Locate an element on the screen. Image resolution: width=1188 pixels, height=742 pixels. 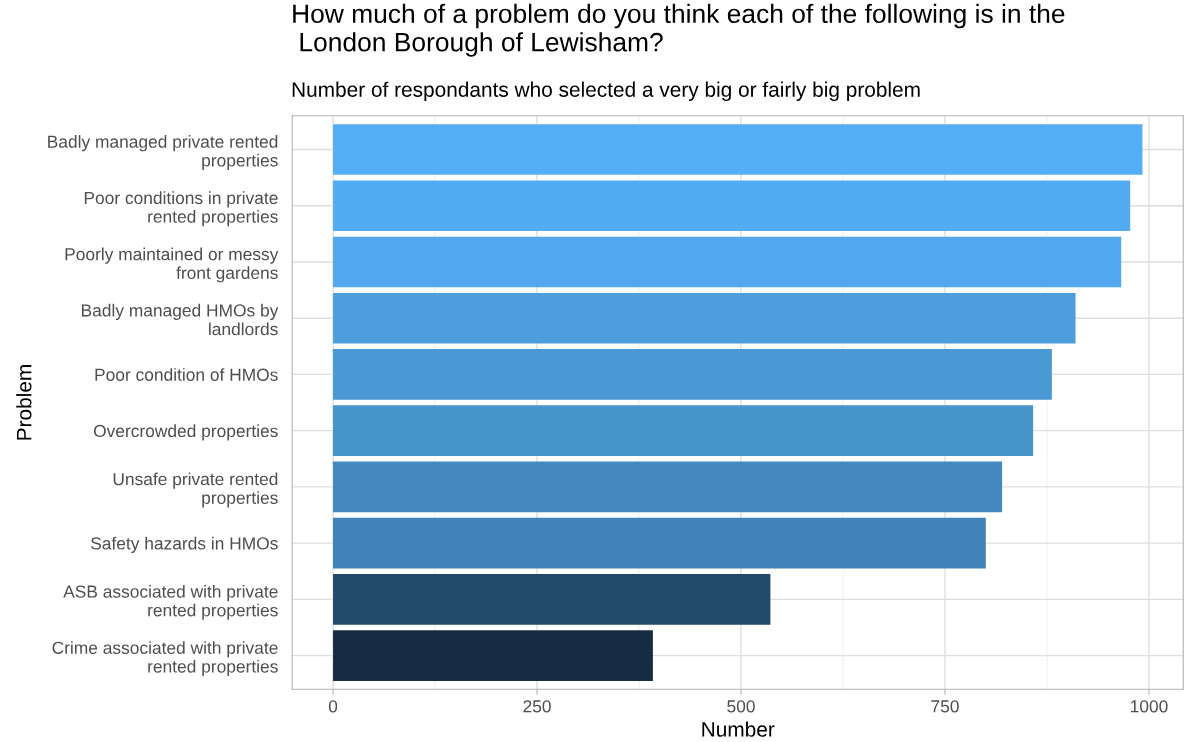
x-tick-label: 750 is located at coordinates (945, 706).